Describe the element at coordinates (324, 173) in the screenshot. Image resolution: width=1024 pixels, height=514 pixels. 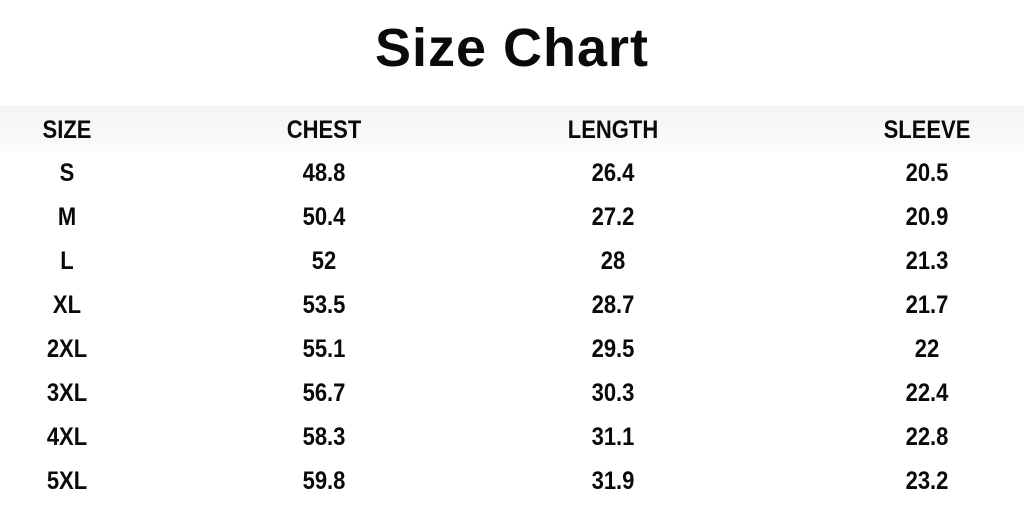
I see `cell-chest: 48.8` at that location.